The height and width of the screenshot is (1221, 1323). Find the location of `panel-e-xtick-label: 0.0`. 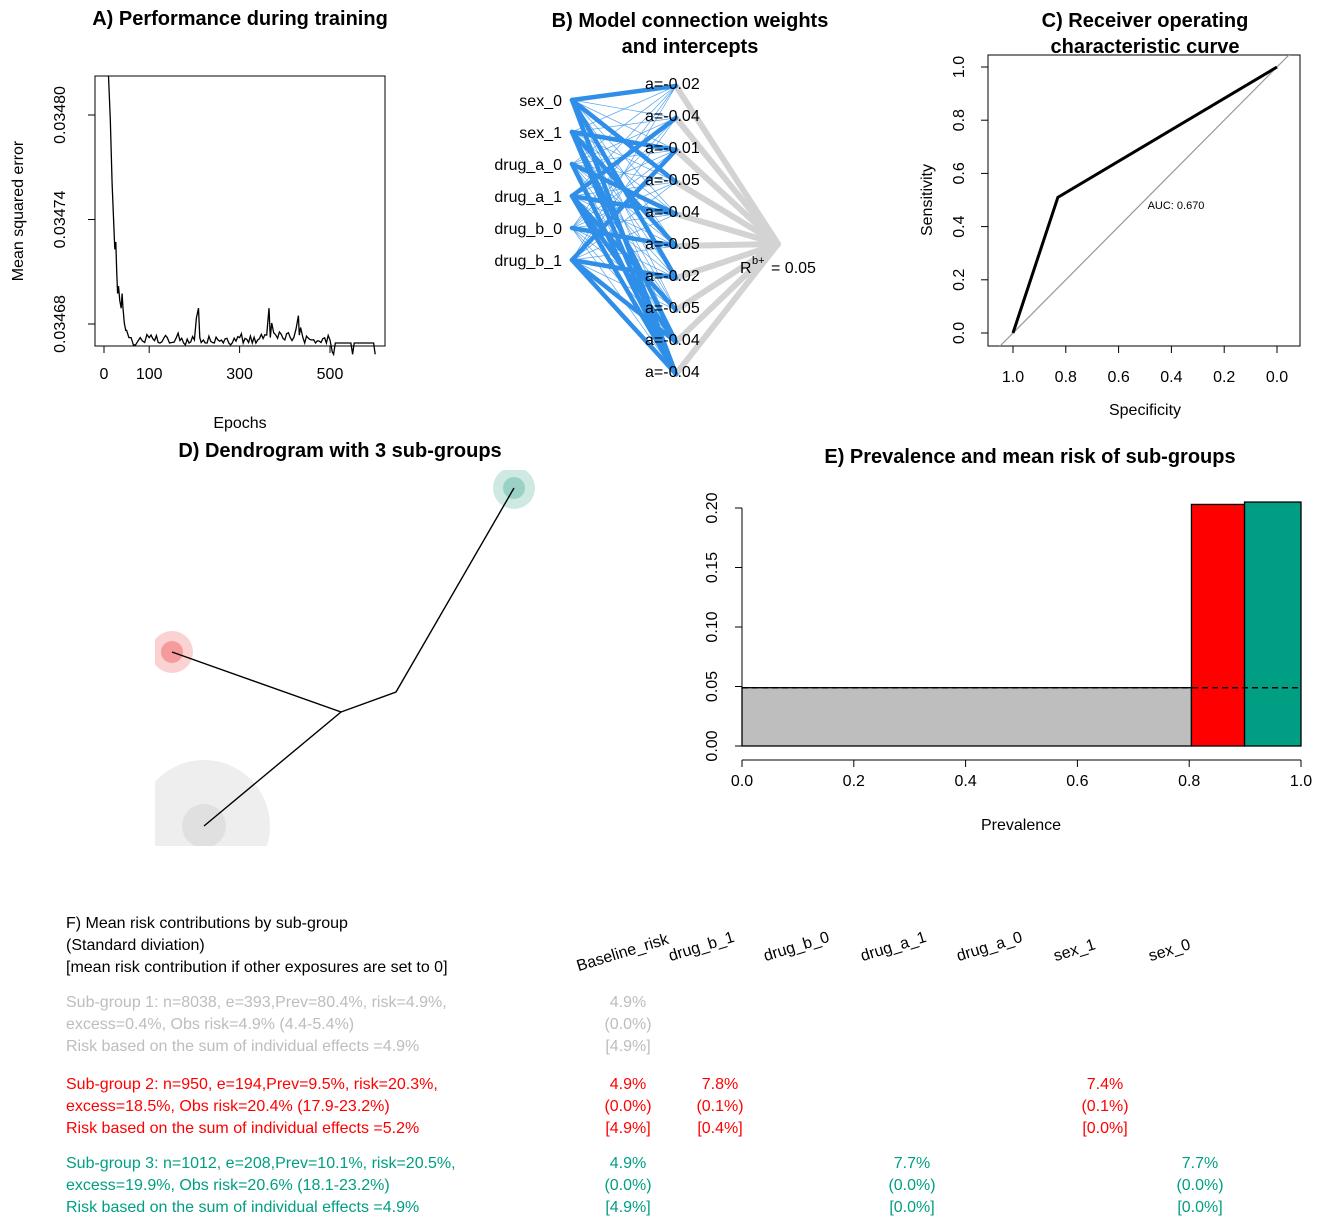

panel-e-xtick-label: 0.0 is located at coordinates (742, 781).